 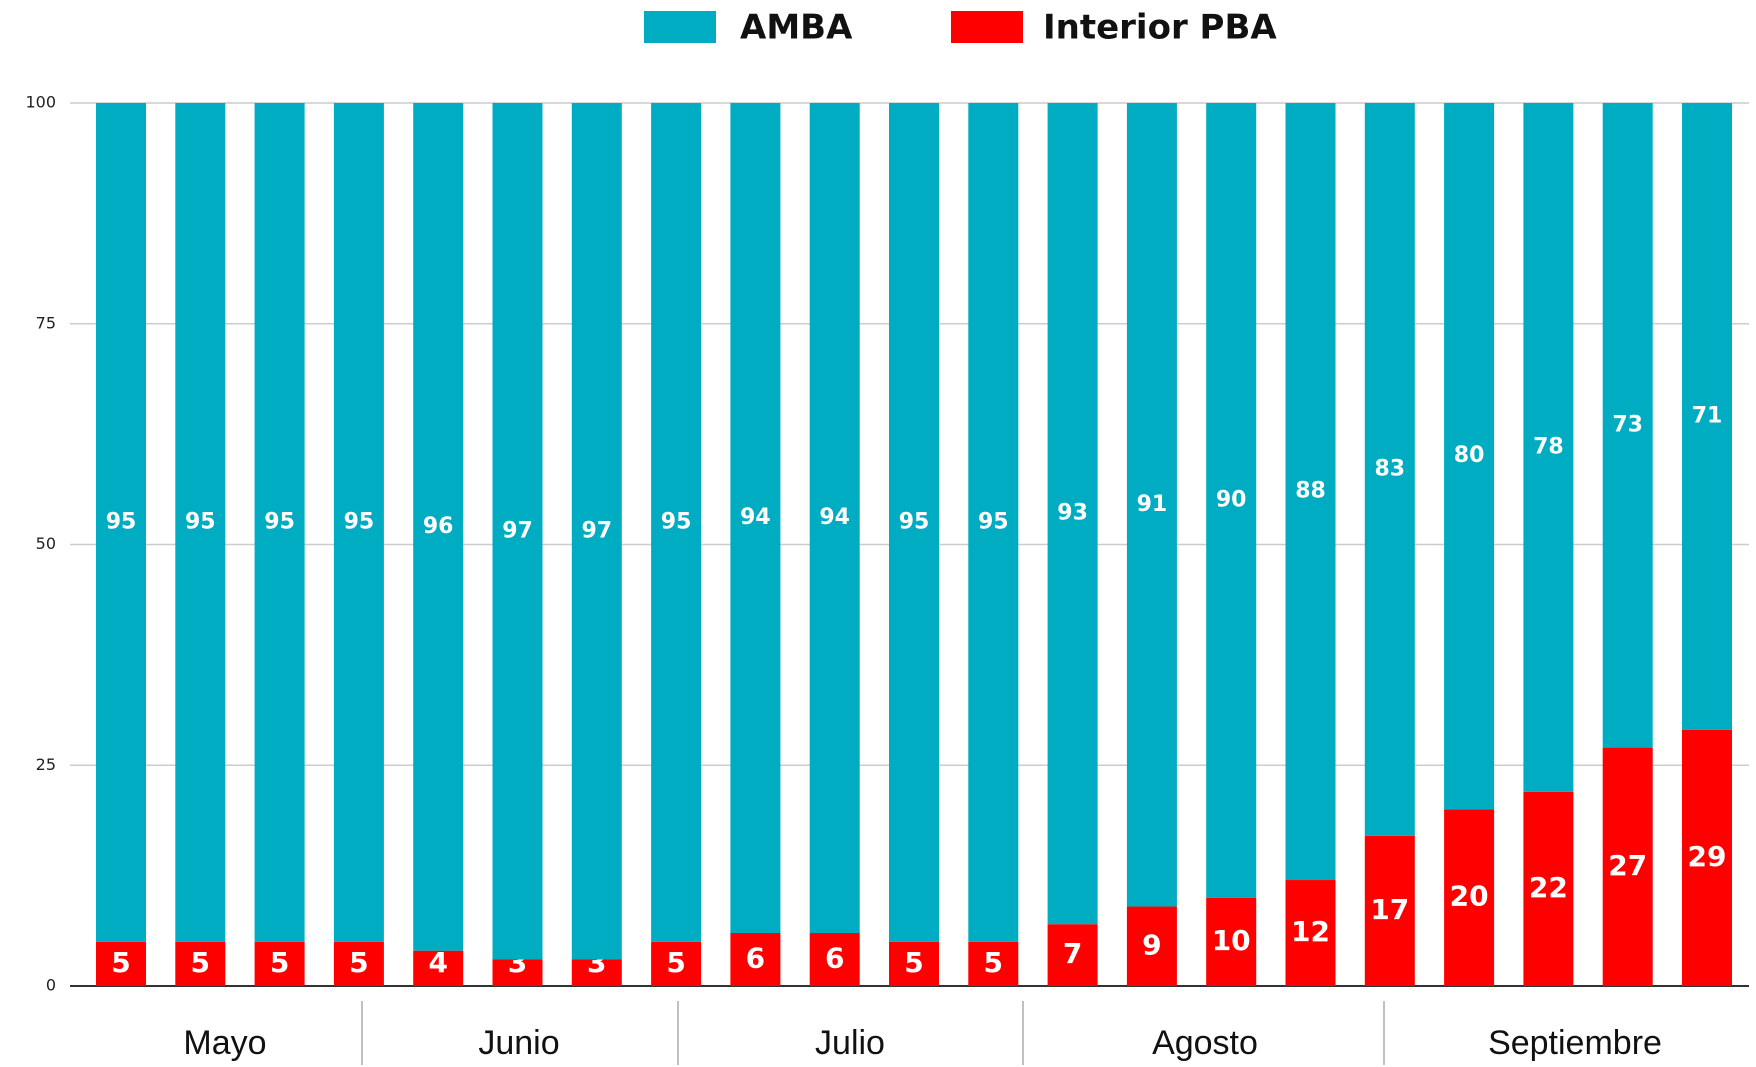 I want to click on value-label: 17, so click(x=1389, y=909).